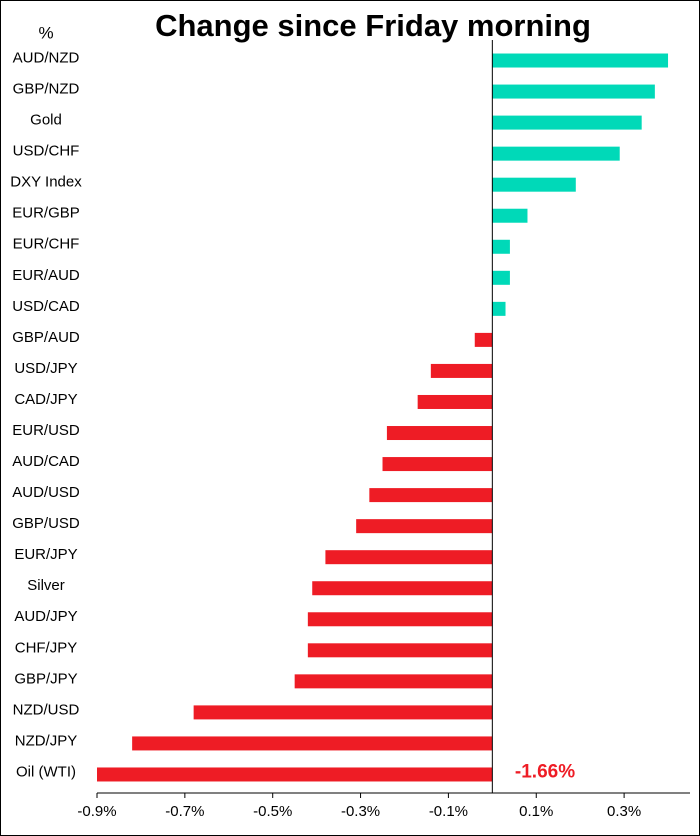  Describe the element at coordinates (46, 430) in the screenshot. I see `y-tick-label: EUR/USD` at that location.